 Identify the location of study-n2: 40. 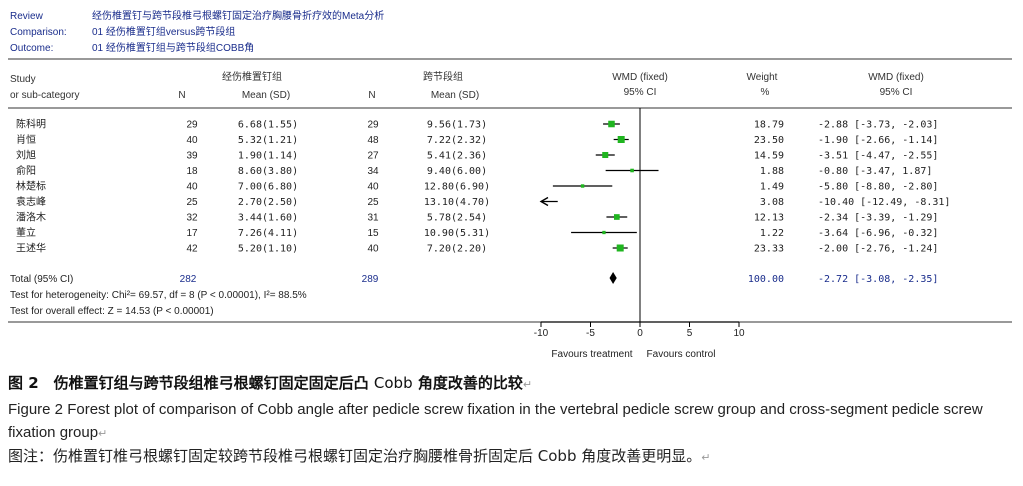
(373, 249).